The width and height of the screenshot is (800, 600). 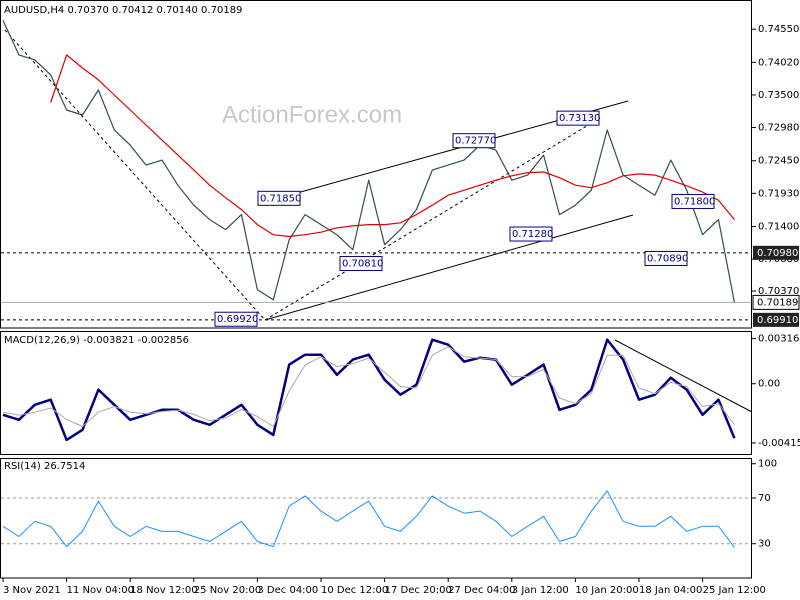 I want to click on y-tick-label: 0.70370, so click(x=778, y=291).